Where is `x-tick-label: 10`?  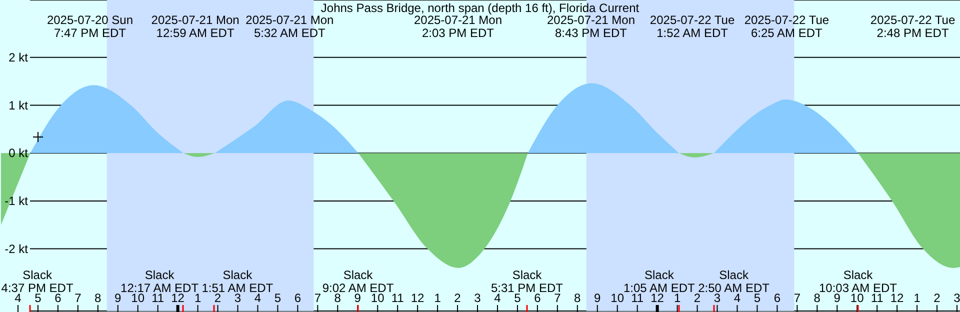 x-tick-label: 10 is located at coordinates (617, 298).